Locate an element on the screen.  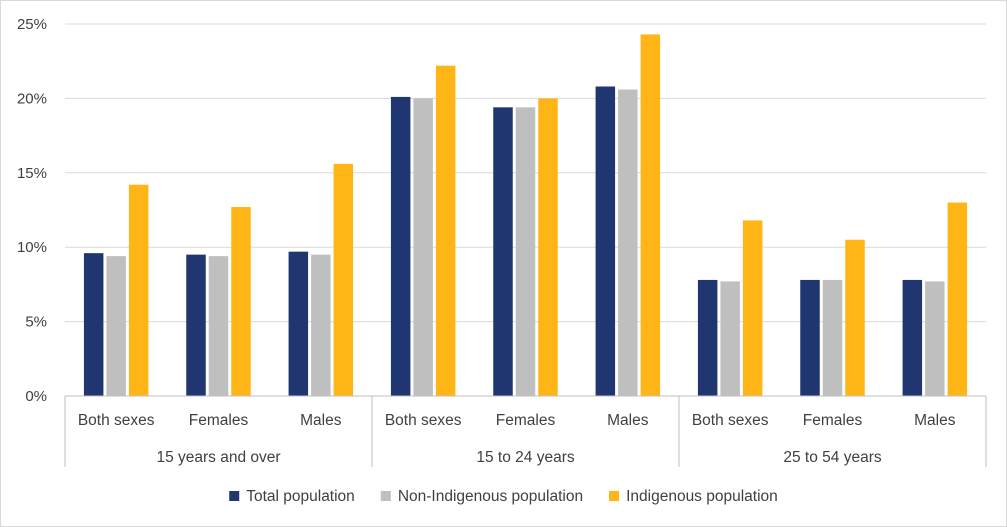
group-label: 25 to 54 years is located at coordinates (832, 457).